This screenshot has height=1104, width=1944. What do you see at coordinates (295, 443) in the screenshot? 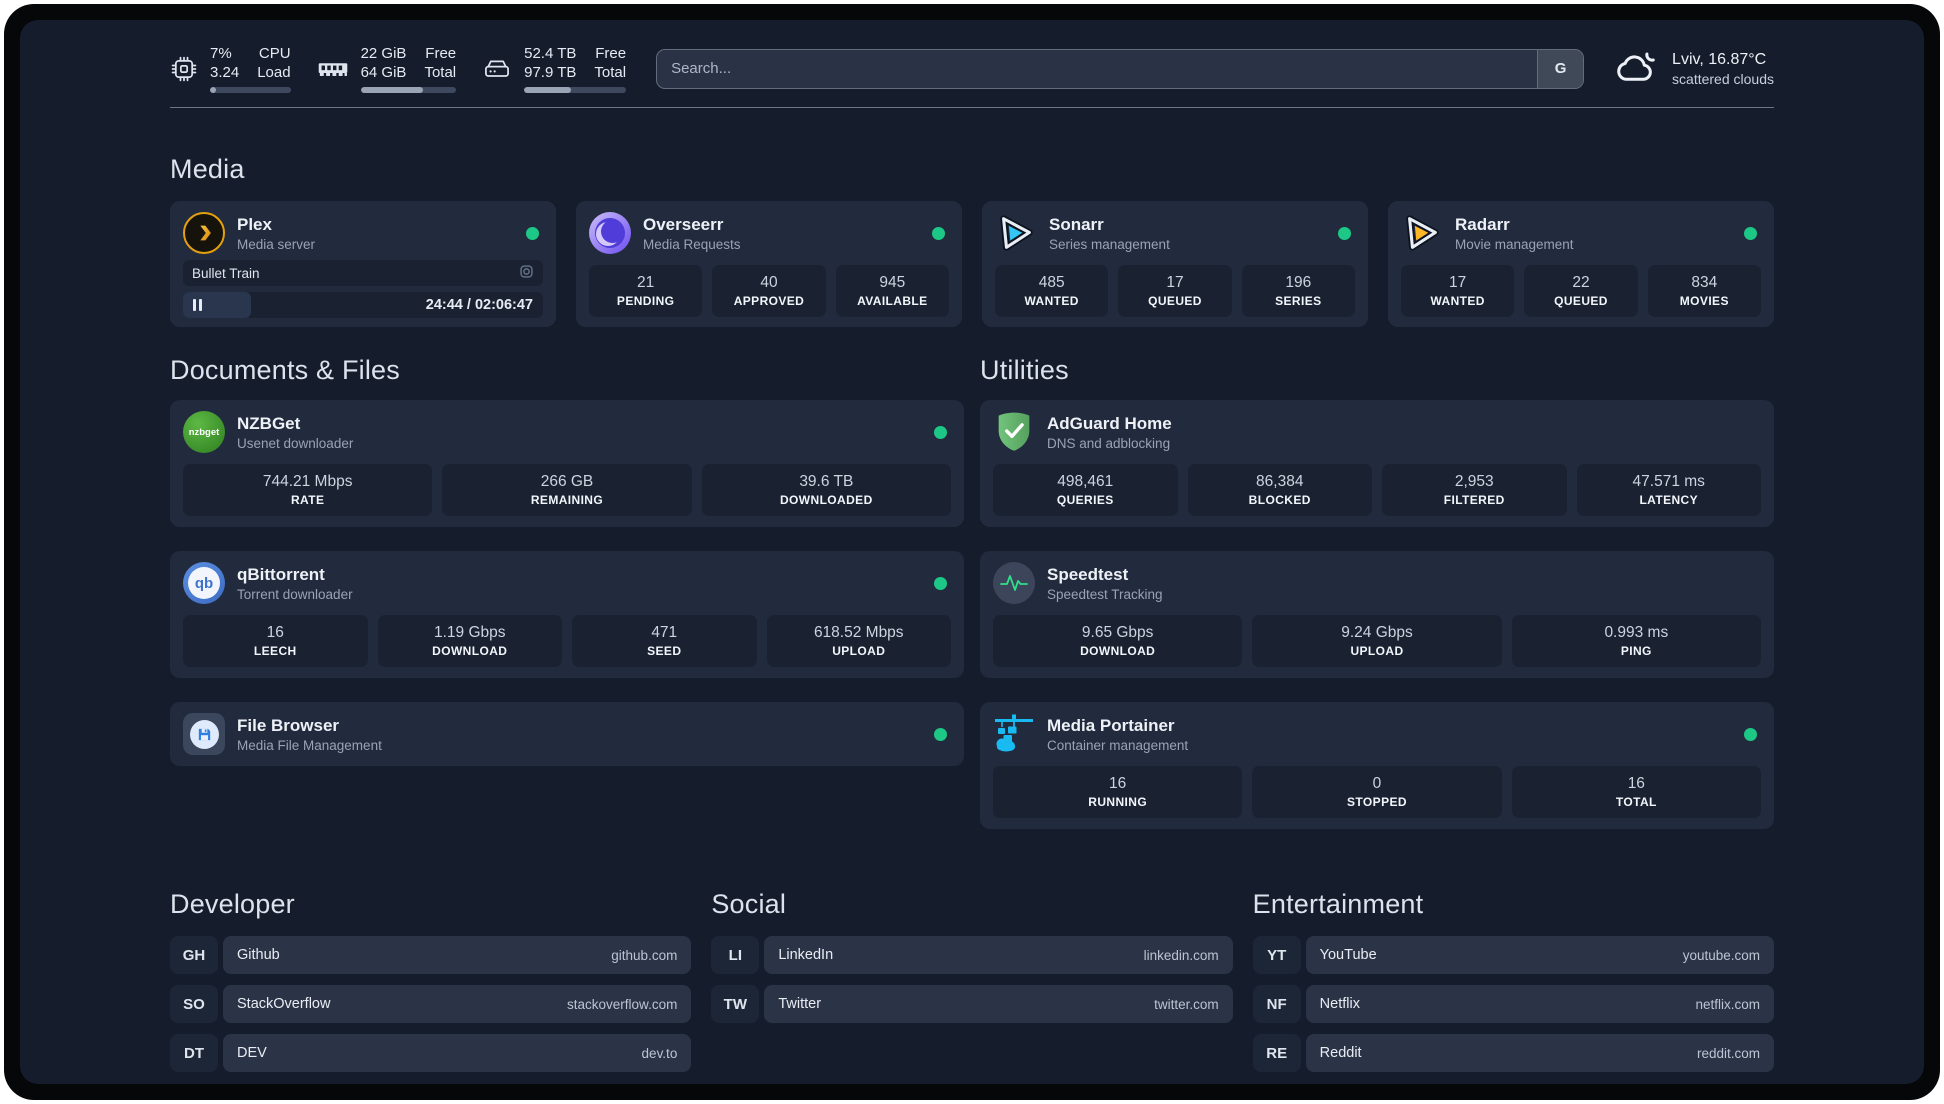
I see `app-description: Usenet downloader` at bounding box center [295, 443].